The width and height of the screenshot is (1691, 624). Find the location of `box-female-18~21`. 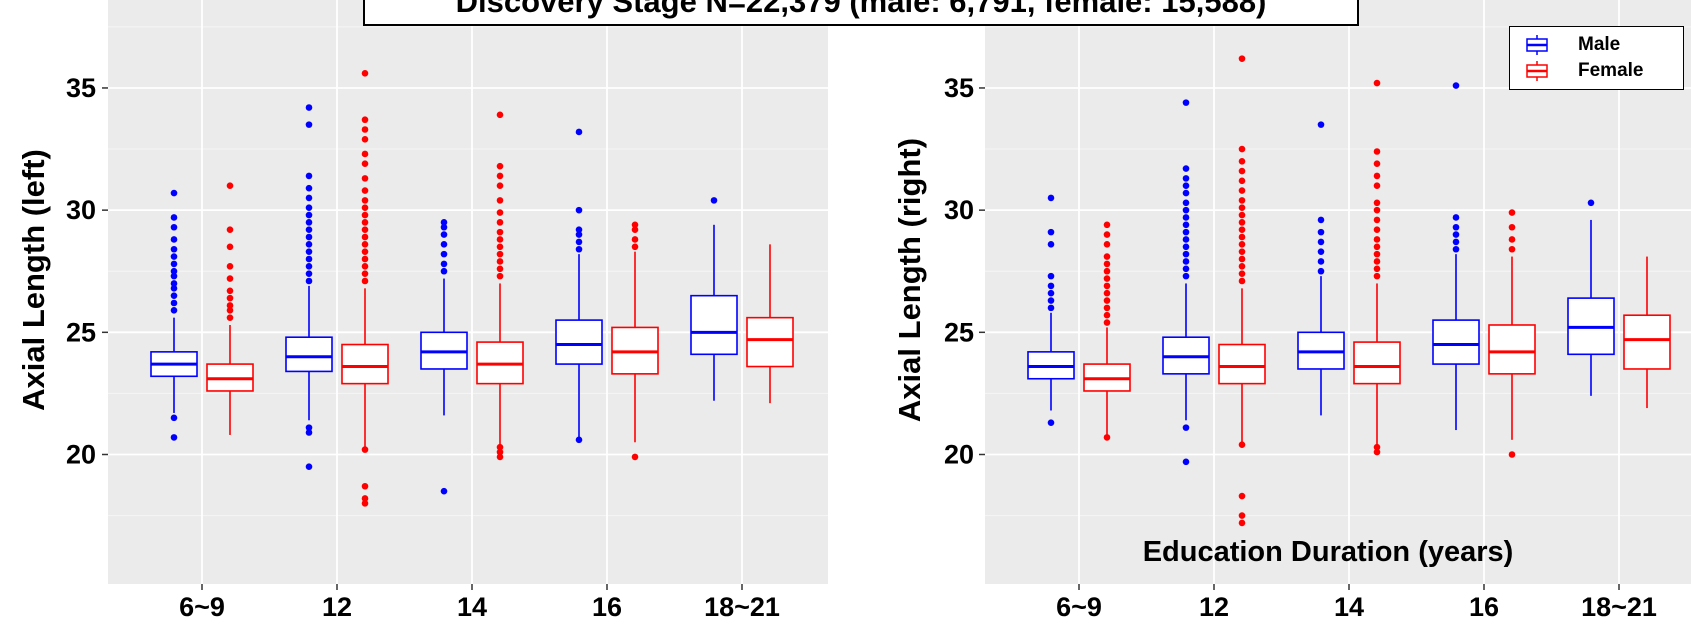

box-female-18~21 is located at coordinates (1647, 332).